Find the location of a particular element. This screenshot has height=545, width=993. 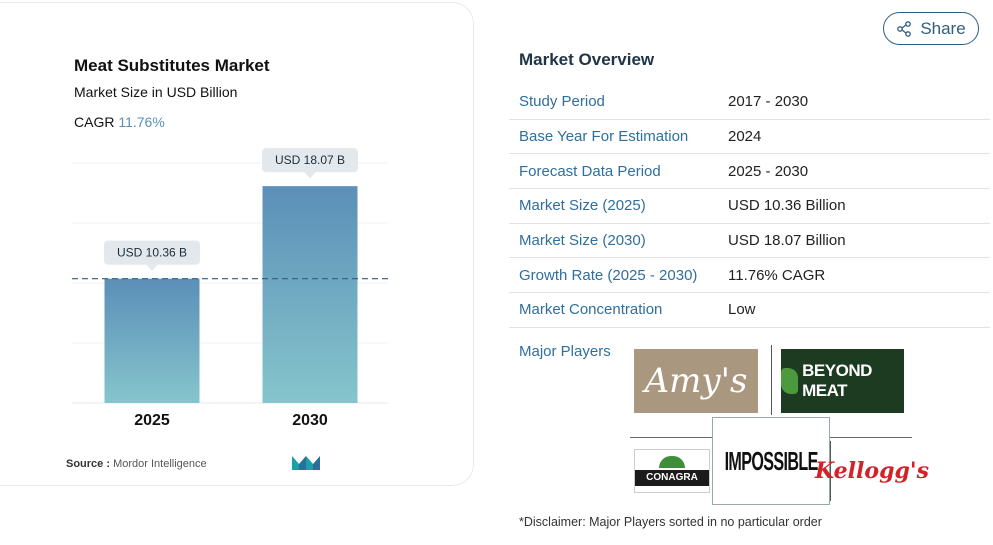

bar-2025 is located at coordinates (152, 340).